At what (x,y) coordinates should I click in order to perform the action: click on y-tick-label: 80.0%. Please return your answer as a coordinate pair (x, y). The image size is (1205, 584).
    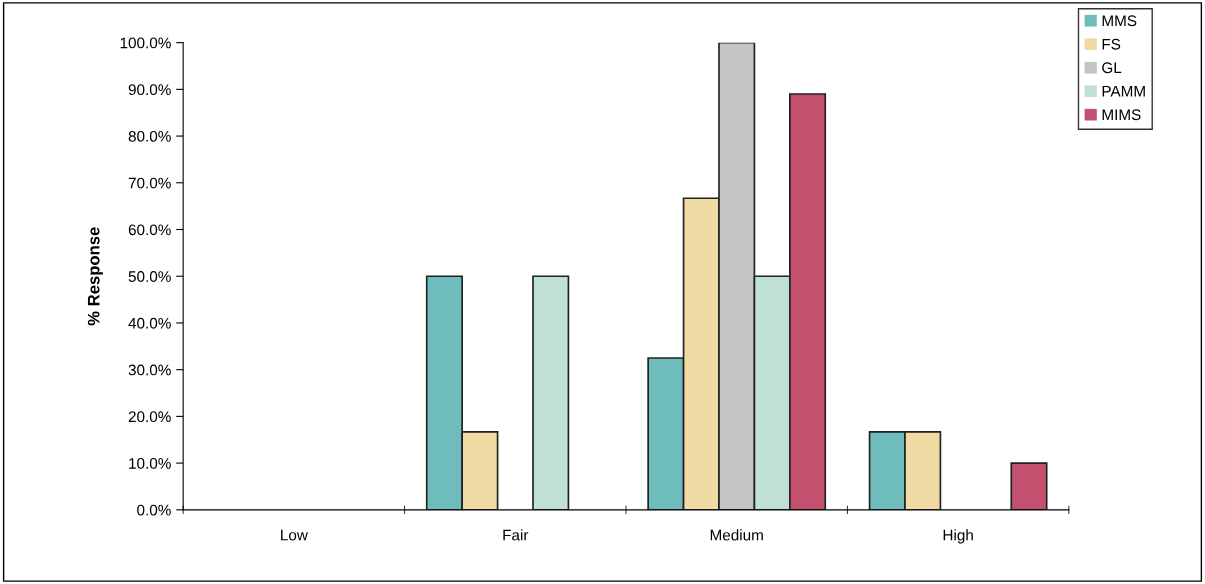
    Looking at the image, I should click on (149, 136).